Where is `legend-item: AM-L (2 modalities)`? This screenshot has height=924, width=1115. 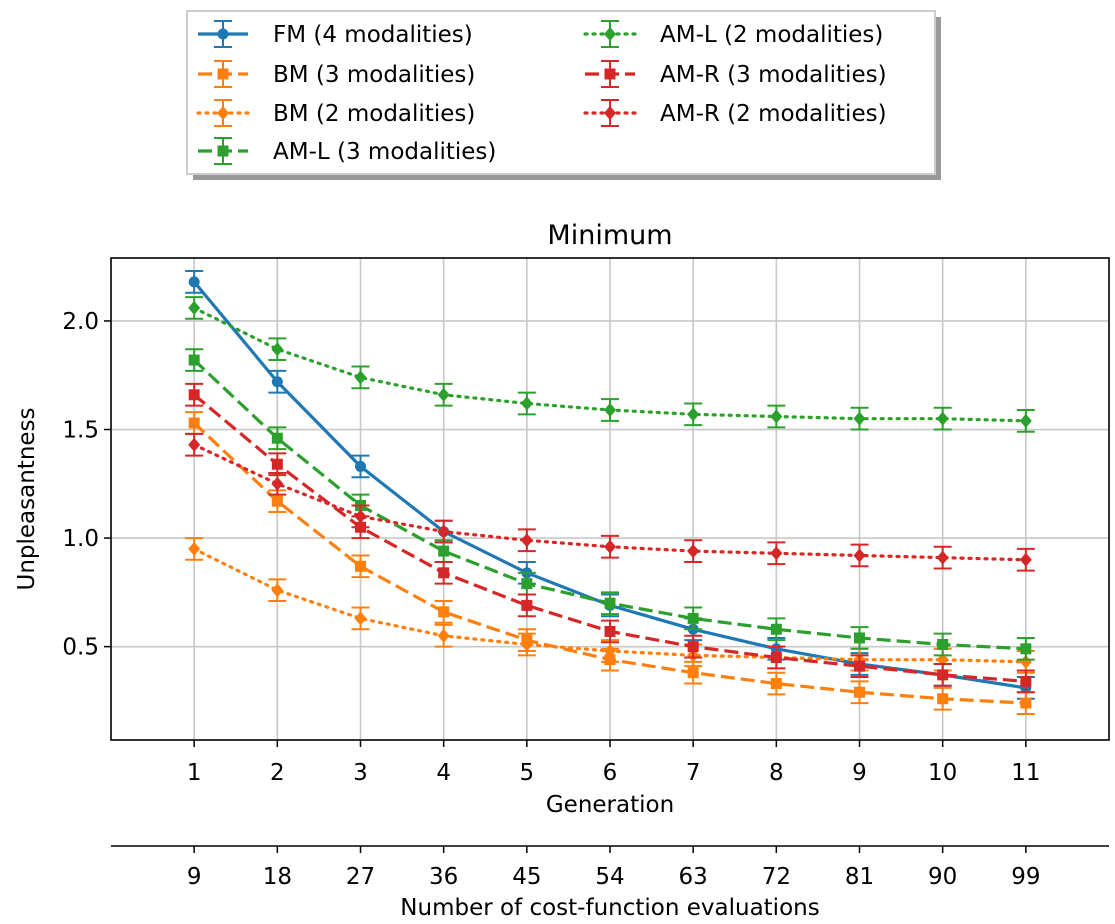 legend-item: AM-L (2 modalities) is located at coordinates (733, 34).